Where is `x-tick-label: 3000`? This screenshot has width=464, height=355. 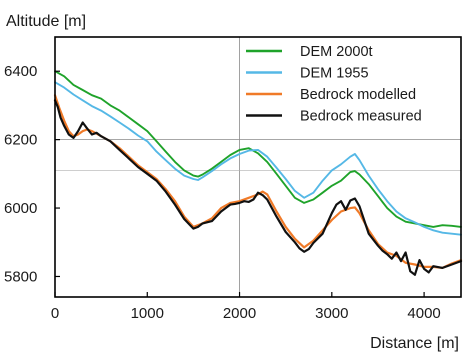 x-tick-label: 3000 is located at coordinates (331, 313).